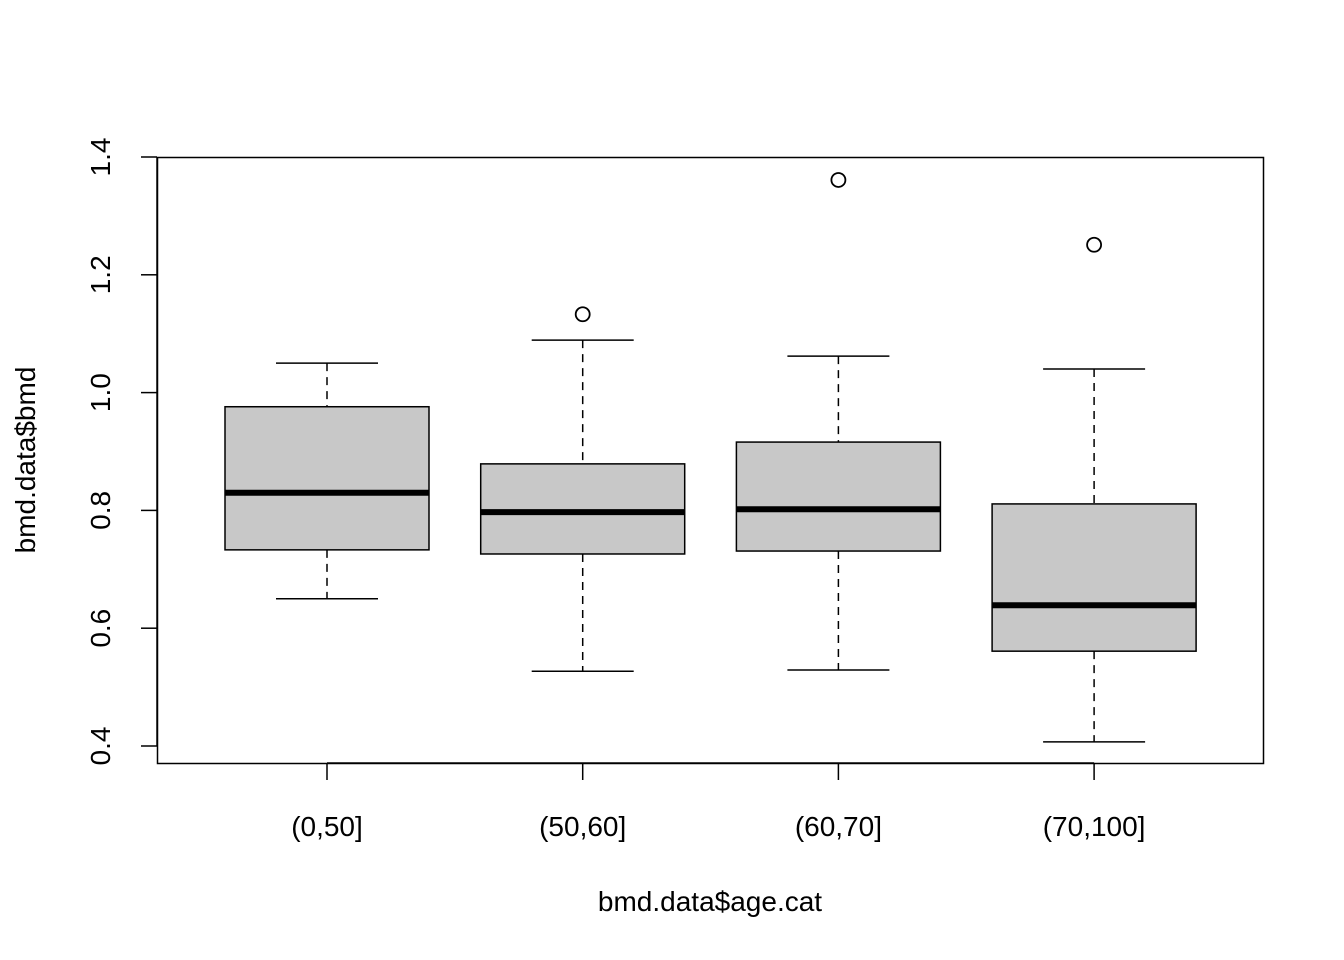  I want to click on x-tick-label: (0,50], so click(327, 826).